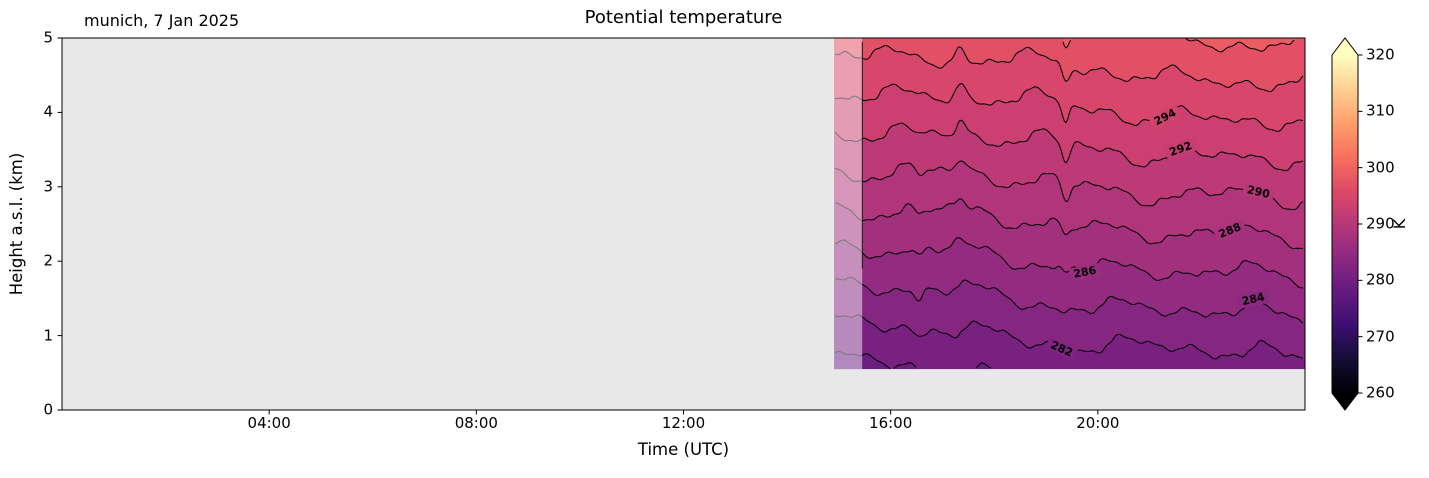 Image resolution: width=1429 pixels, height=478 pixels. What do you see at coordinates (1380, 279) in the screenshot?
I see `colorbar-tick-label: 280` at bounding box center [1380, 279].